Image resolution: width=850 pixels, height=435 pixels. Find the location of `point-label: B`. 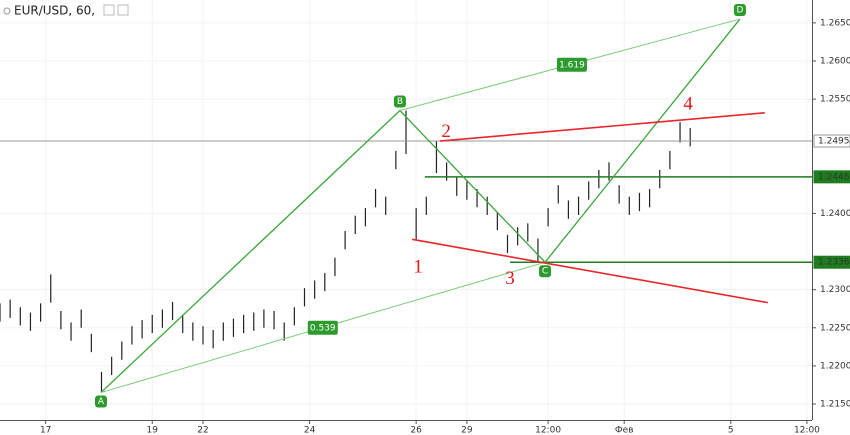

point-label: B is located at coordinates (400, 102).